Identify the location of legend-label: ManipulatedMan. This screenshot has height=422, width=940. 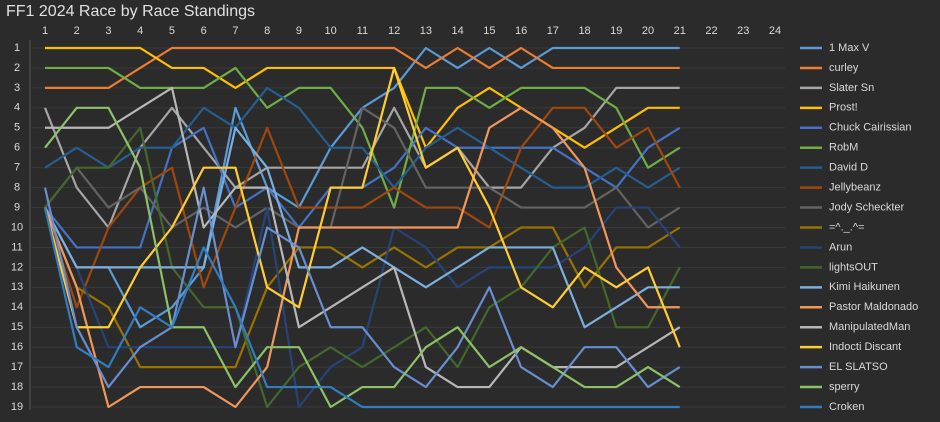
(869, 327).